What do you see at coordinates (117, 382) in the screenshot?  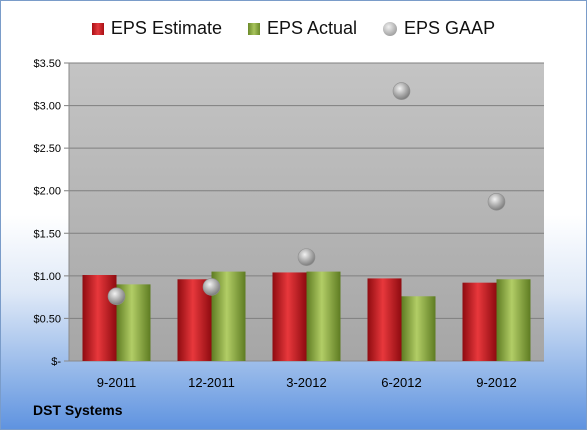 I see `x-tick-label: 9-2011` at bounding box center [117, 382].